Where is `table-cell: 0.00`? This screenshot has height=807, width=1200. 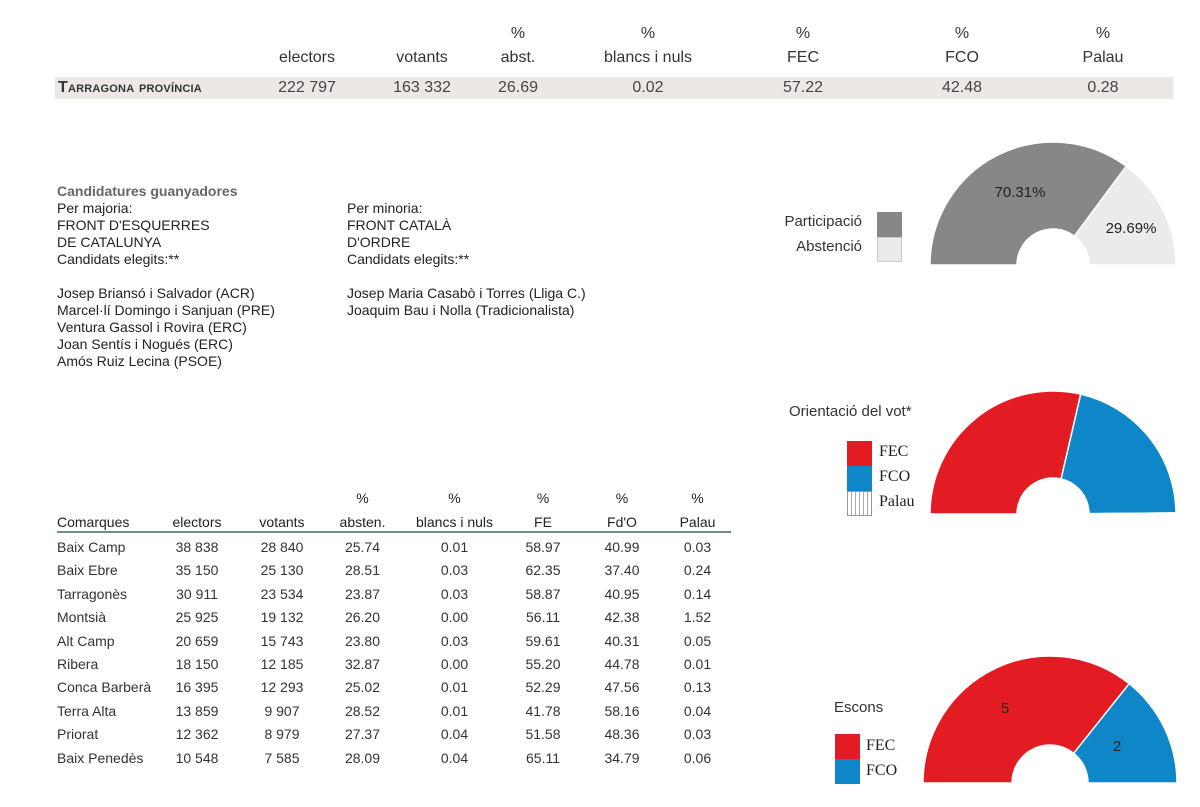
table-cell: 0.00 is located at coordinates (454, 664).